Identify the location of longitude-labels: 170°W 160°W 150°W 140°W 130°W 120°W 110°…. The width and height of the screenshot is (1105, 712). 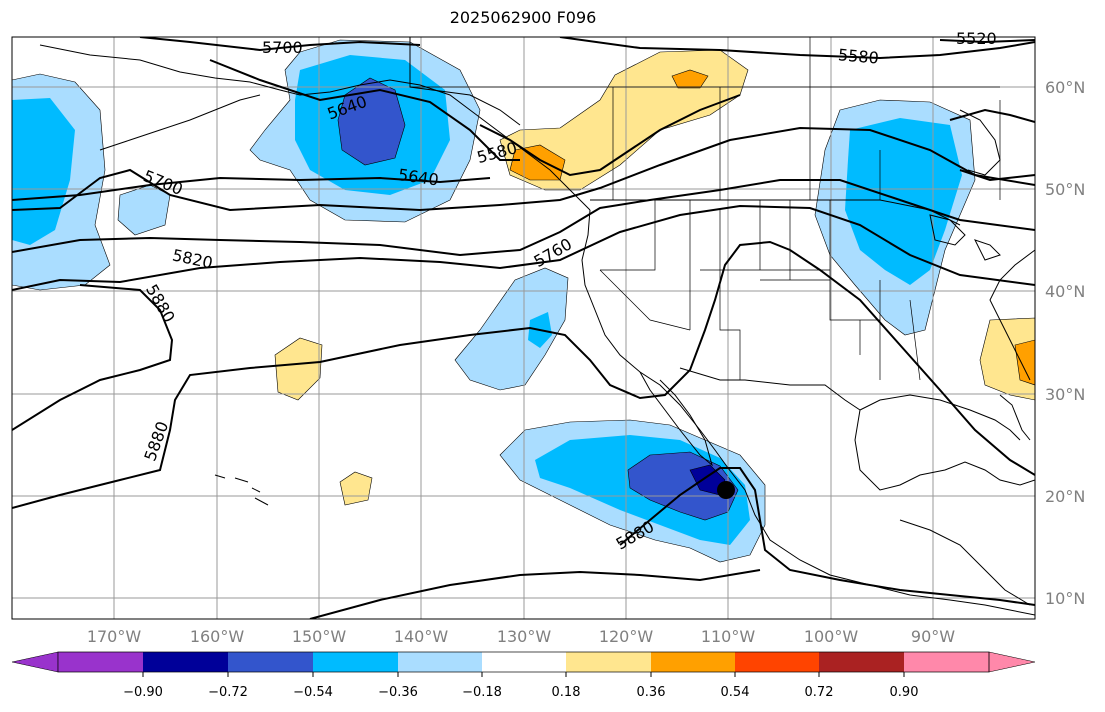
(521, 636).